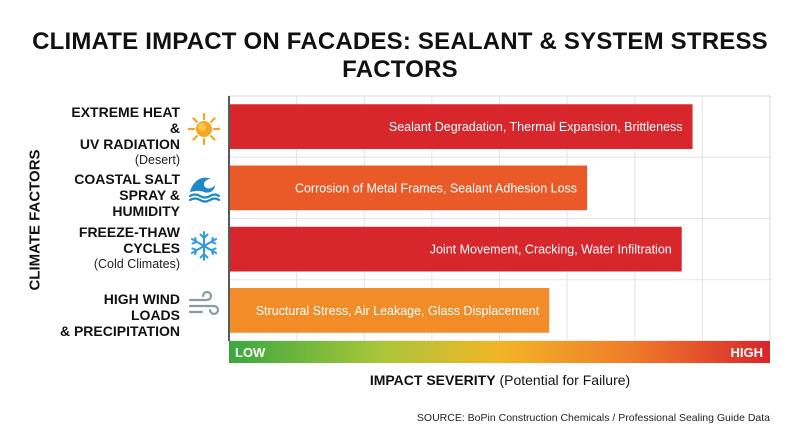 This screenshot has height=436, width=800. I want to click on snowflake-icon, so click(204, 246).